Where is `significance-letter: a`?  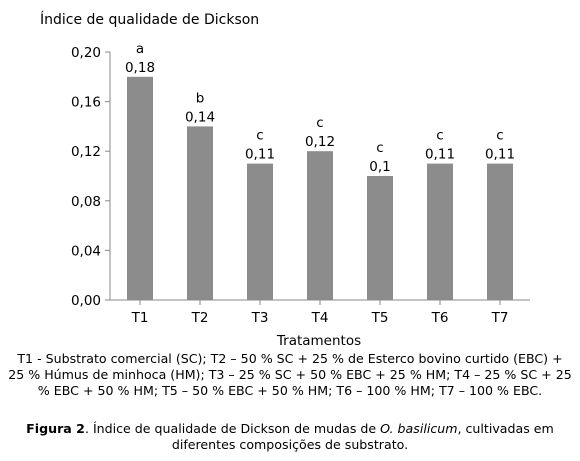 significance-letter: a is located at coordinates (140, 49).